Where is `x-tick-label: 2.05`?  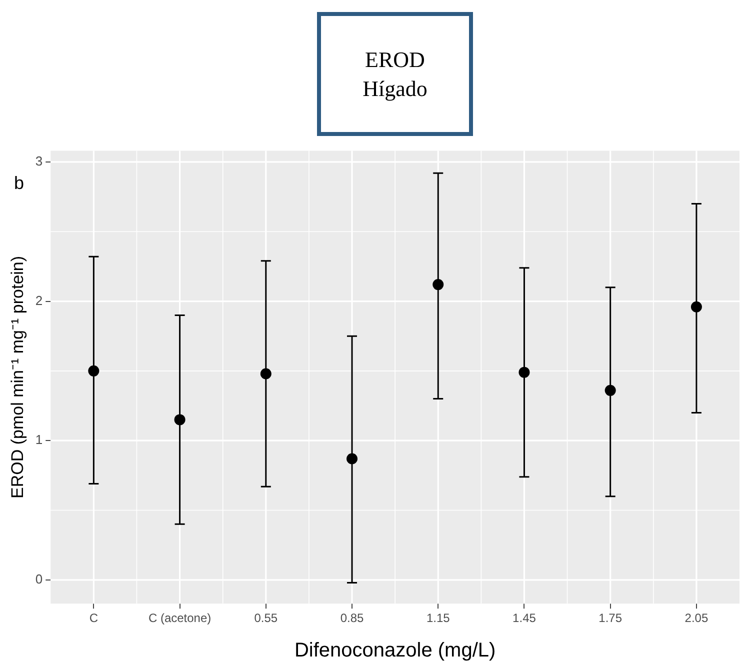 x-tick-label: 2.05 is located at coordinates (696, 618).